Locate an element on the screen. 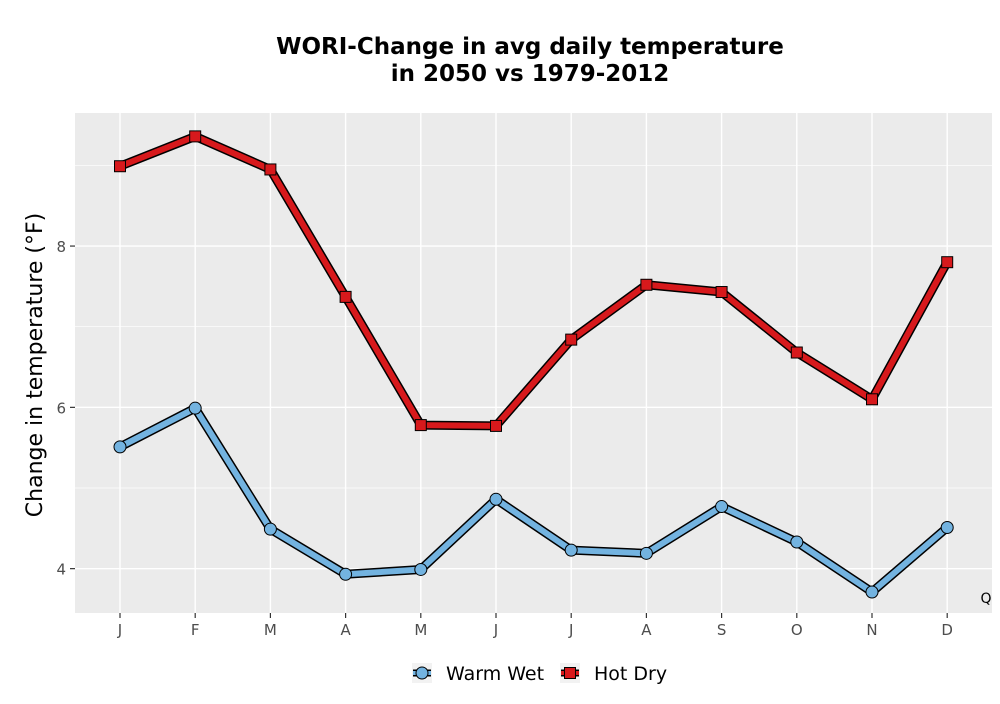  legend: Warm Wet Hot Dry is located at coordinates (539, 674).